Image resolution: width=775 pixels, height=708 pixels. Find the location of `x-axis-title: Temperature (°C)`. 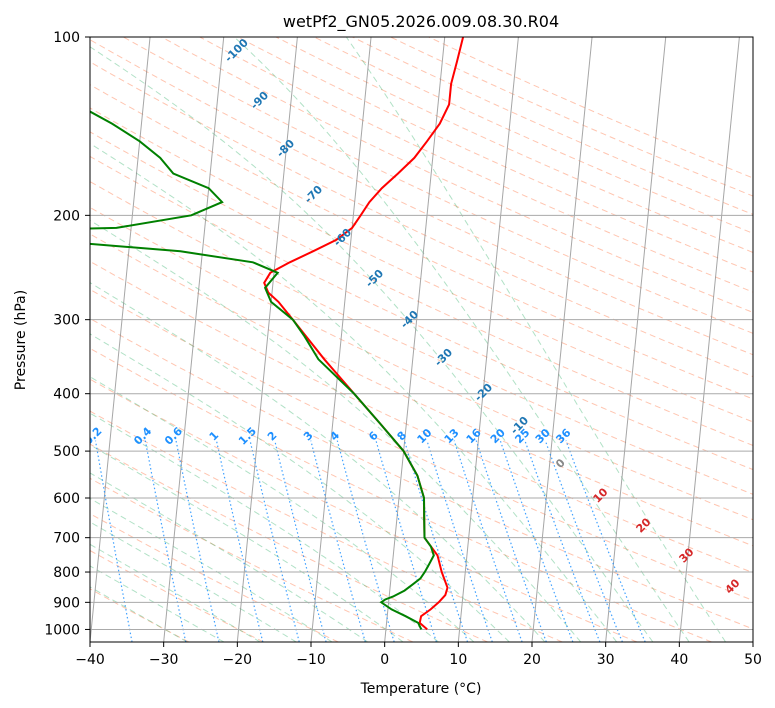

x-axis-title: Temperature (°C) is located at coordinates (421, 689).